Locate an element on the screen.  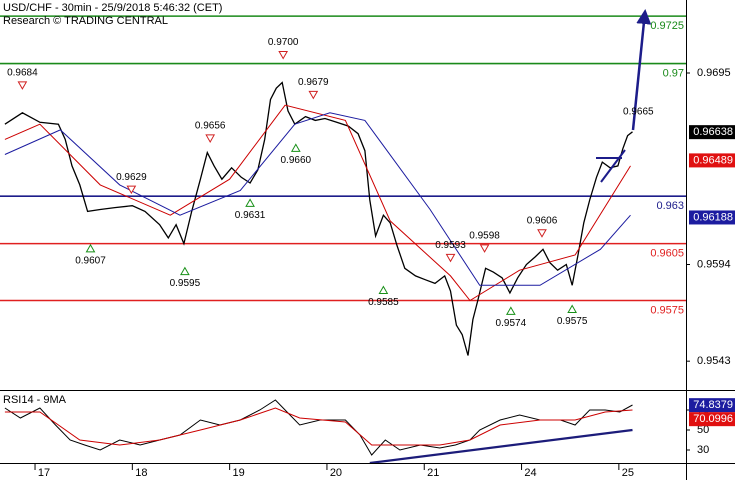
high-label: 0.9606 is located at coordinates (542, 220).